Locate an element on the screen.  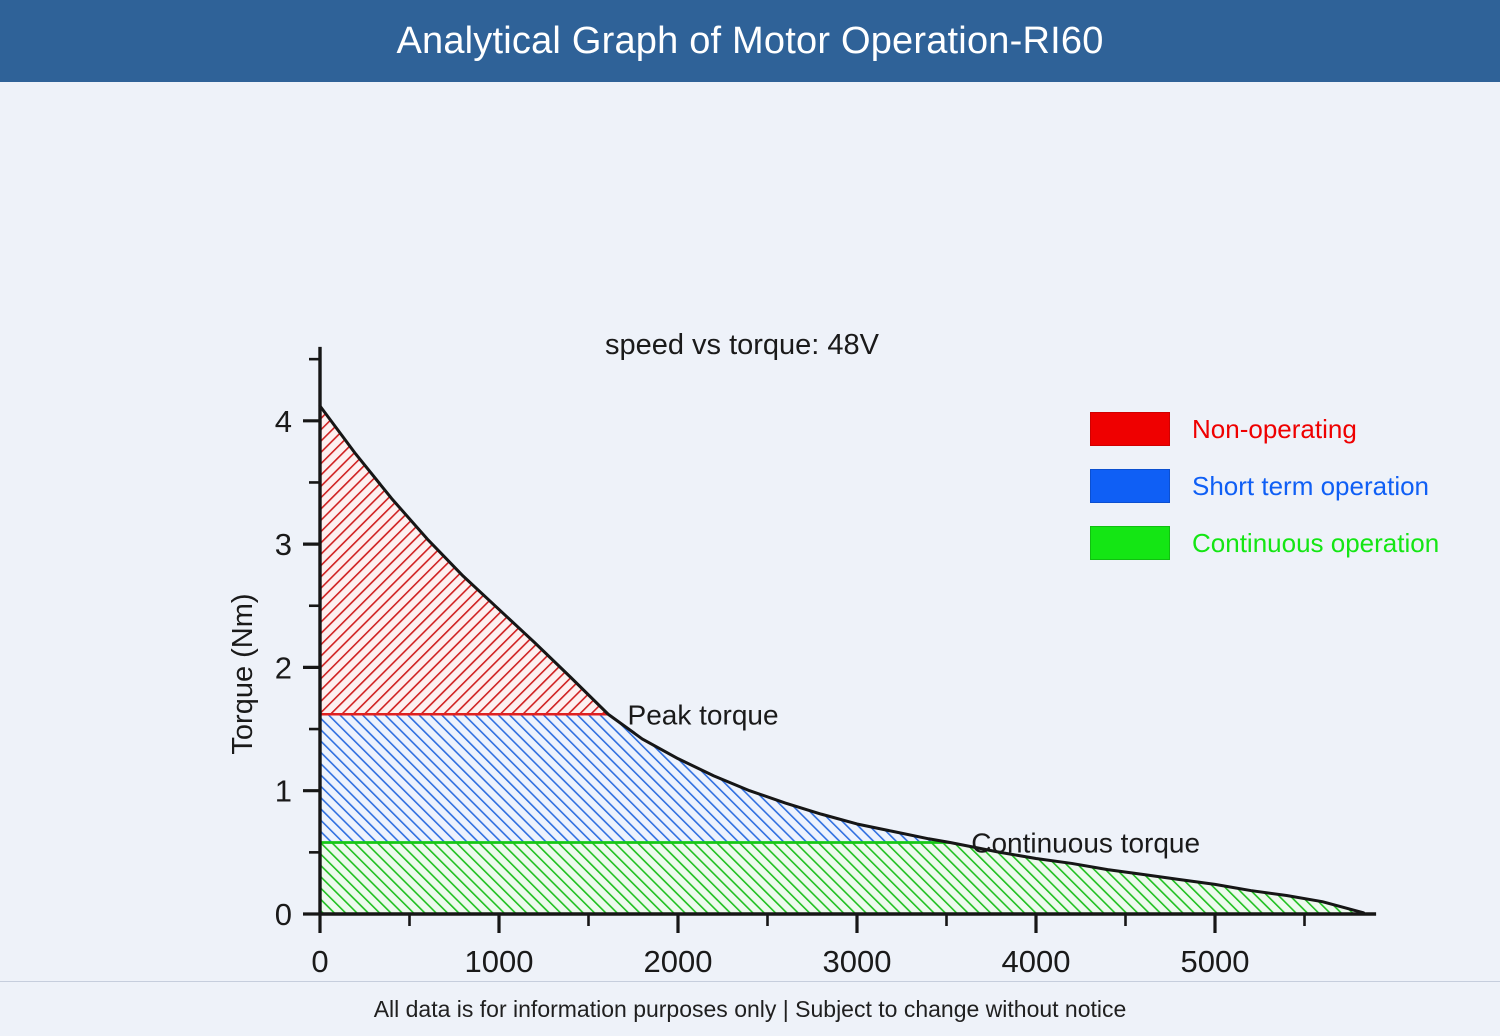
y-axis-tick-labels: 0 1 2 3 4 is located at coordinates (283, 668).